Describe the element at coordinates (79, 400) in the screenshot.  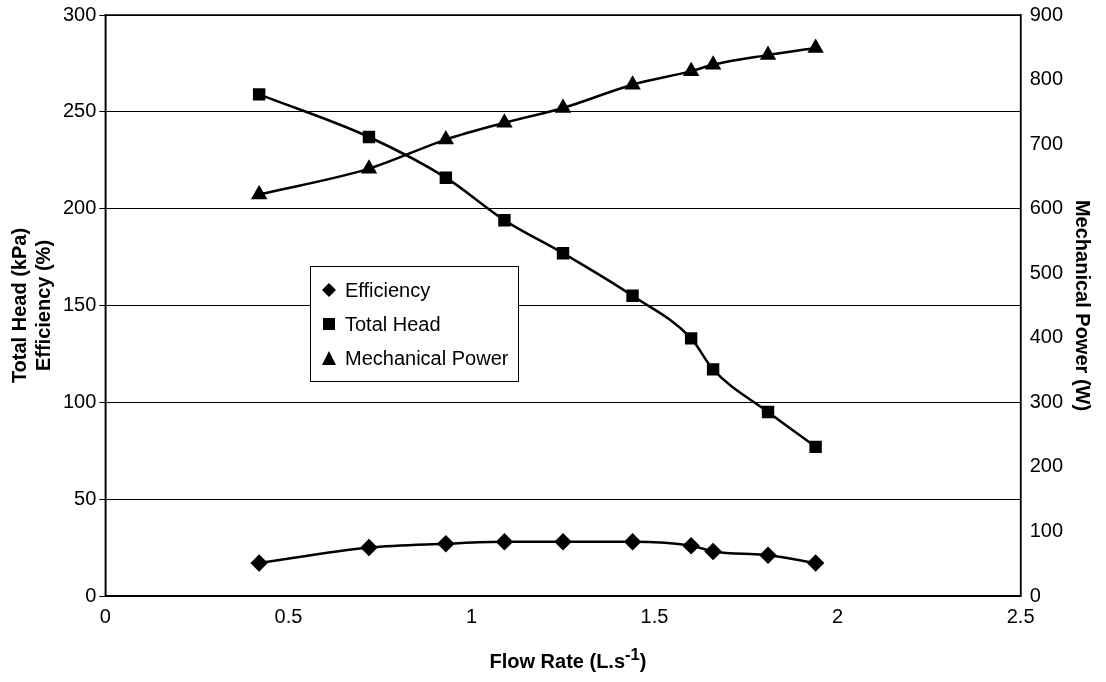
I see `y-tick-label: 100` at that location.